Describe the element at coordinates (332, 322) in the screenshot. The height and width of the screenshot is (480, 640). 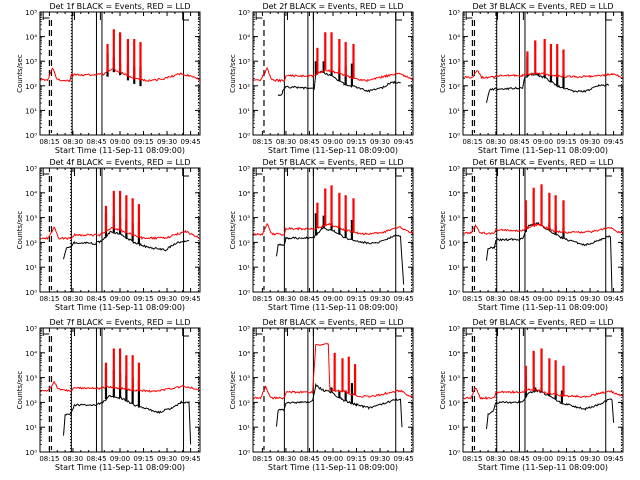
I see `panel-title: Det 8f BLACK = Events, RED = LLD` at that location.